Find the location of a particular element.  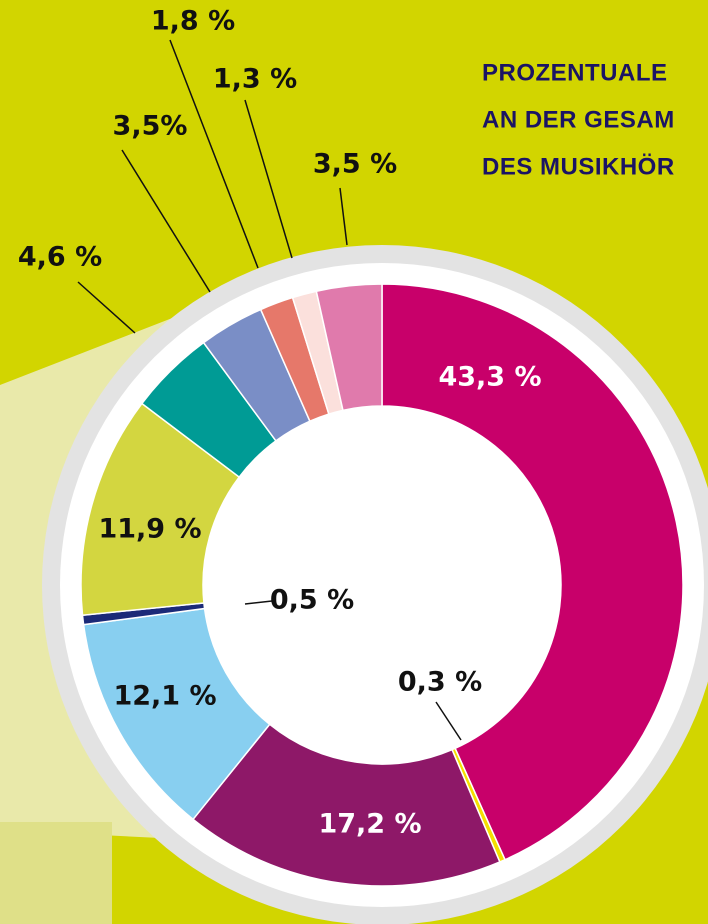

data-label: 43,3 % is located at coordinates (489, 377).